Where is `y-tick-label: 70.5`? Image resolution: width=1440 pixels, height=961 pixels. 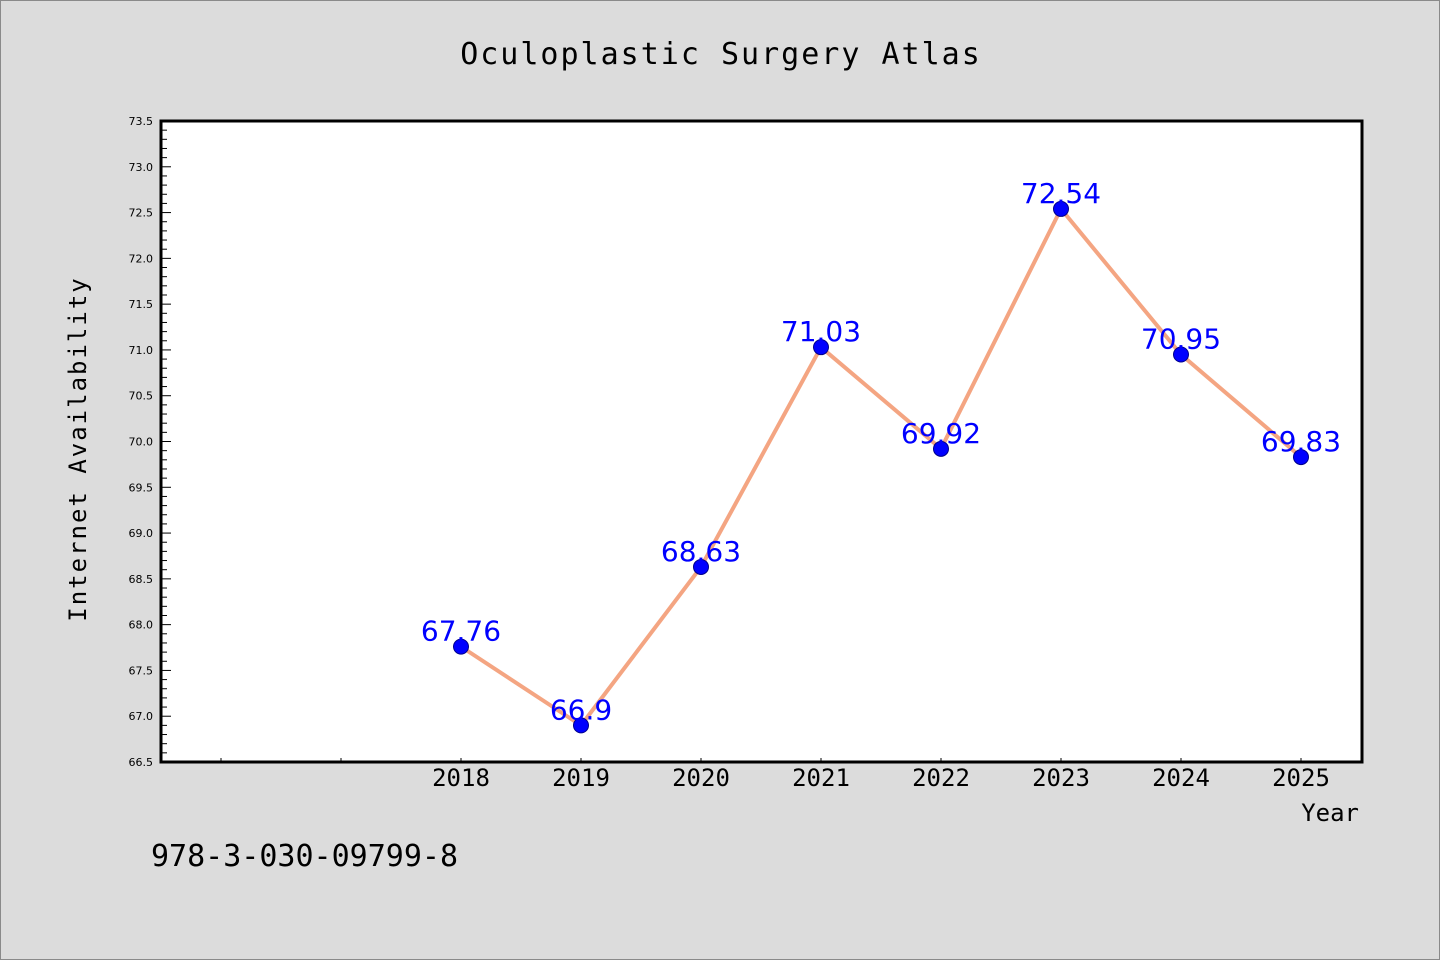 y-tick-label: 70.5 is located at coordinates (141, 396).